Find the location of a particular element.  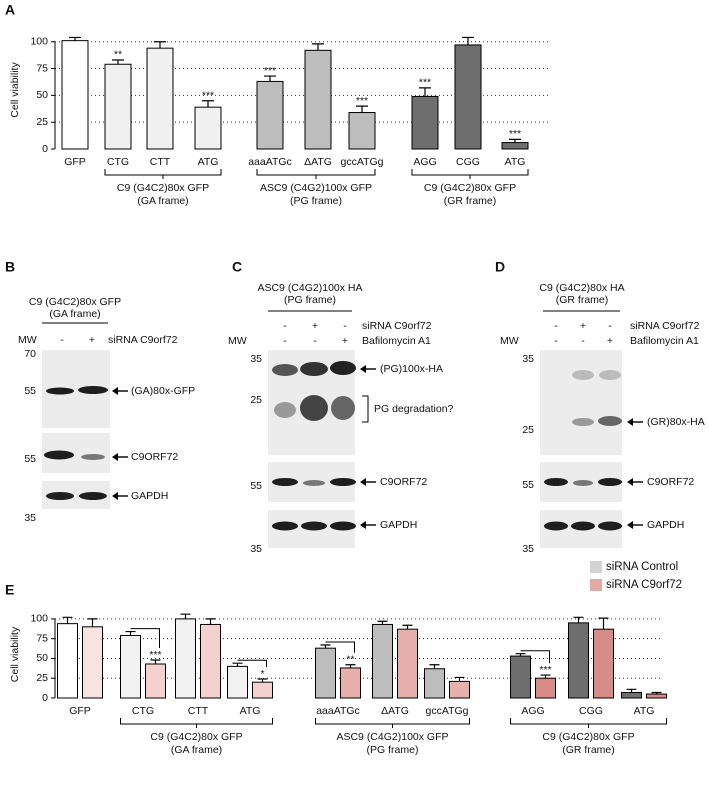

x-tick-label: gccATGg is located at coordinates (362, 162).